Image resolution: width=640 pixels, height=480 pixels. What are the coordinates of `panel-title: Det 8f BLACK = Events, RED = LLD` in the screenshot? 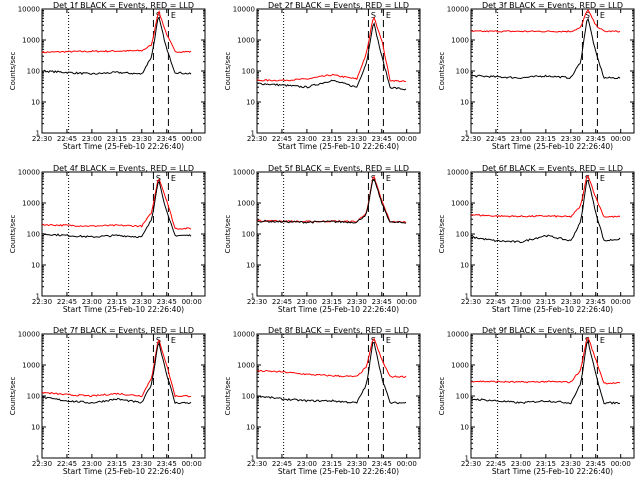 It's located at (338, 330).